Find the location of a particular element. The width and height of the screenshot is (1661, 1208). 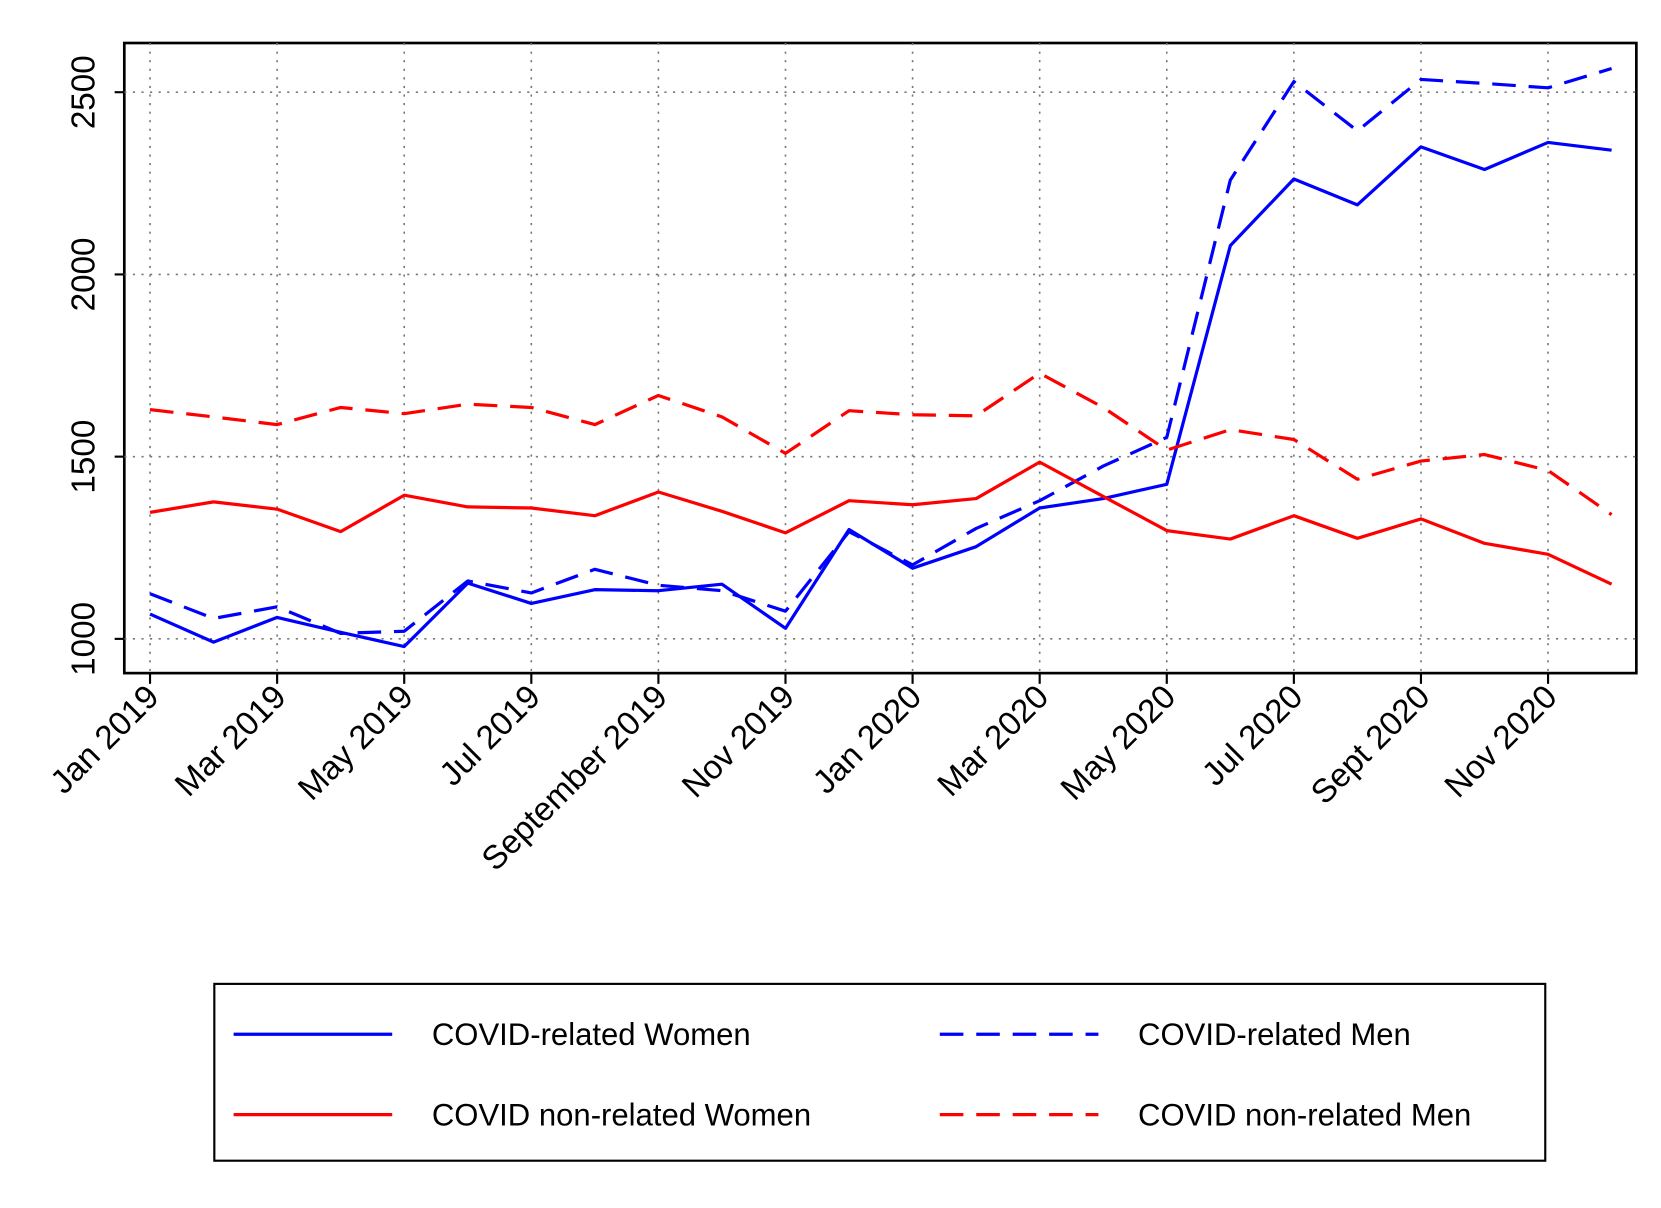

legend-frame is located at coordinates (880, 1072).